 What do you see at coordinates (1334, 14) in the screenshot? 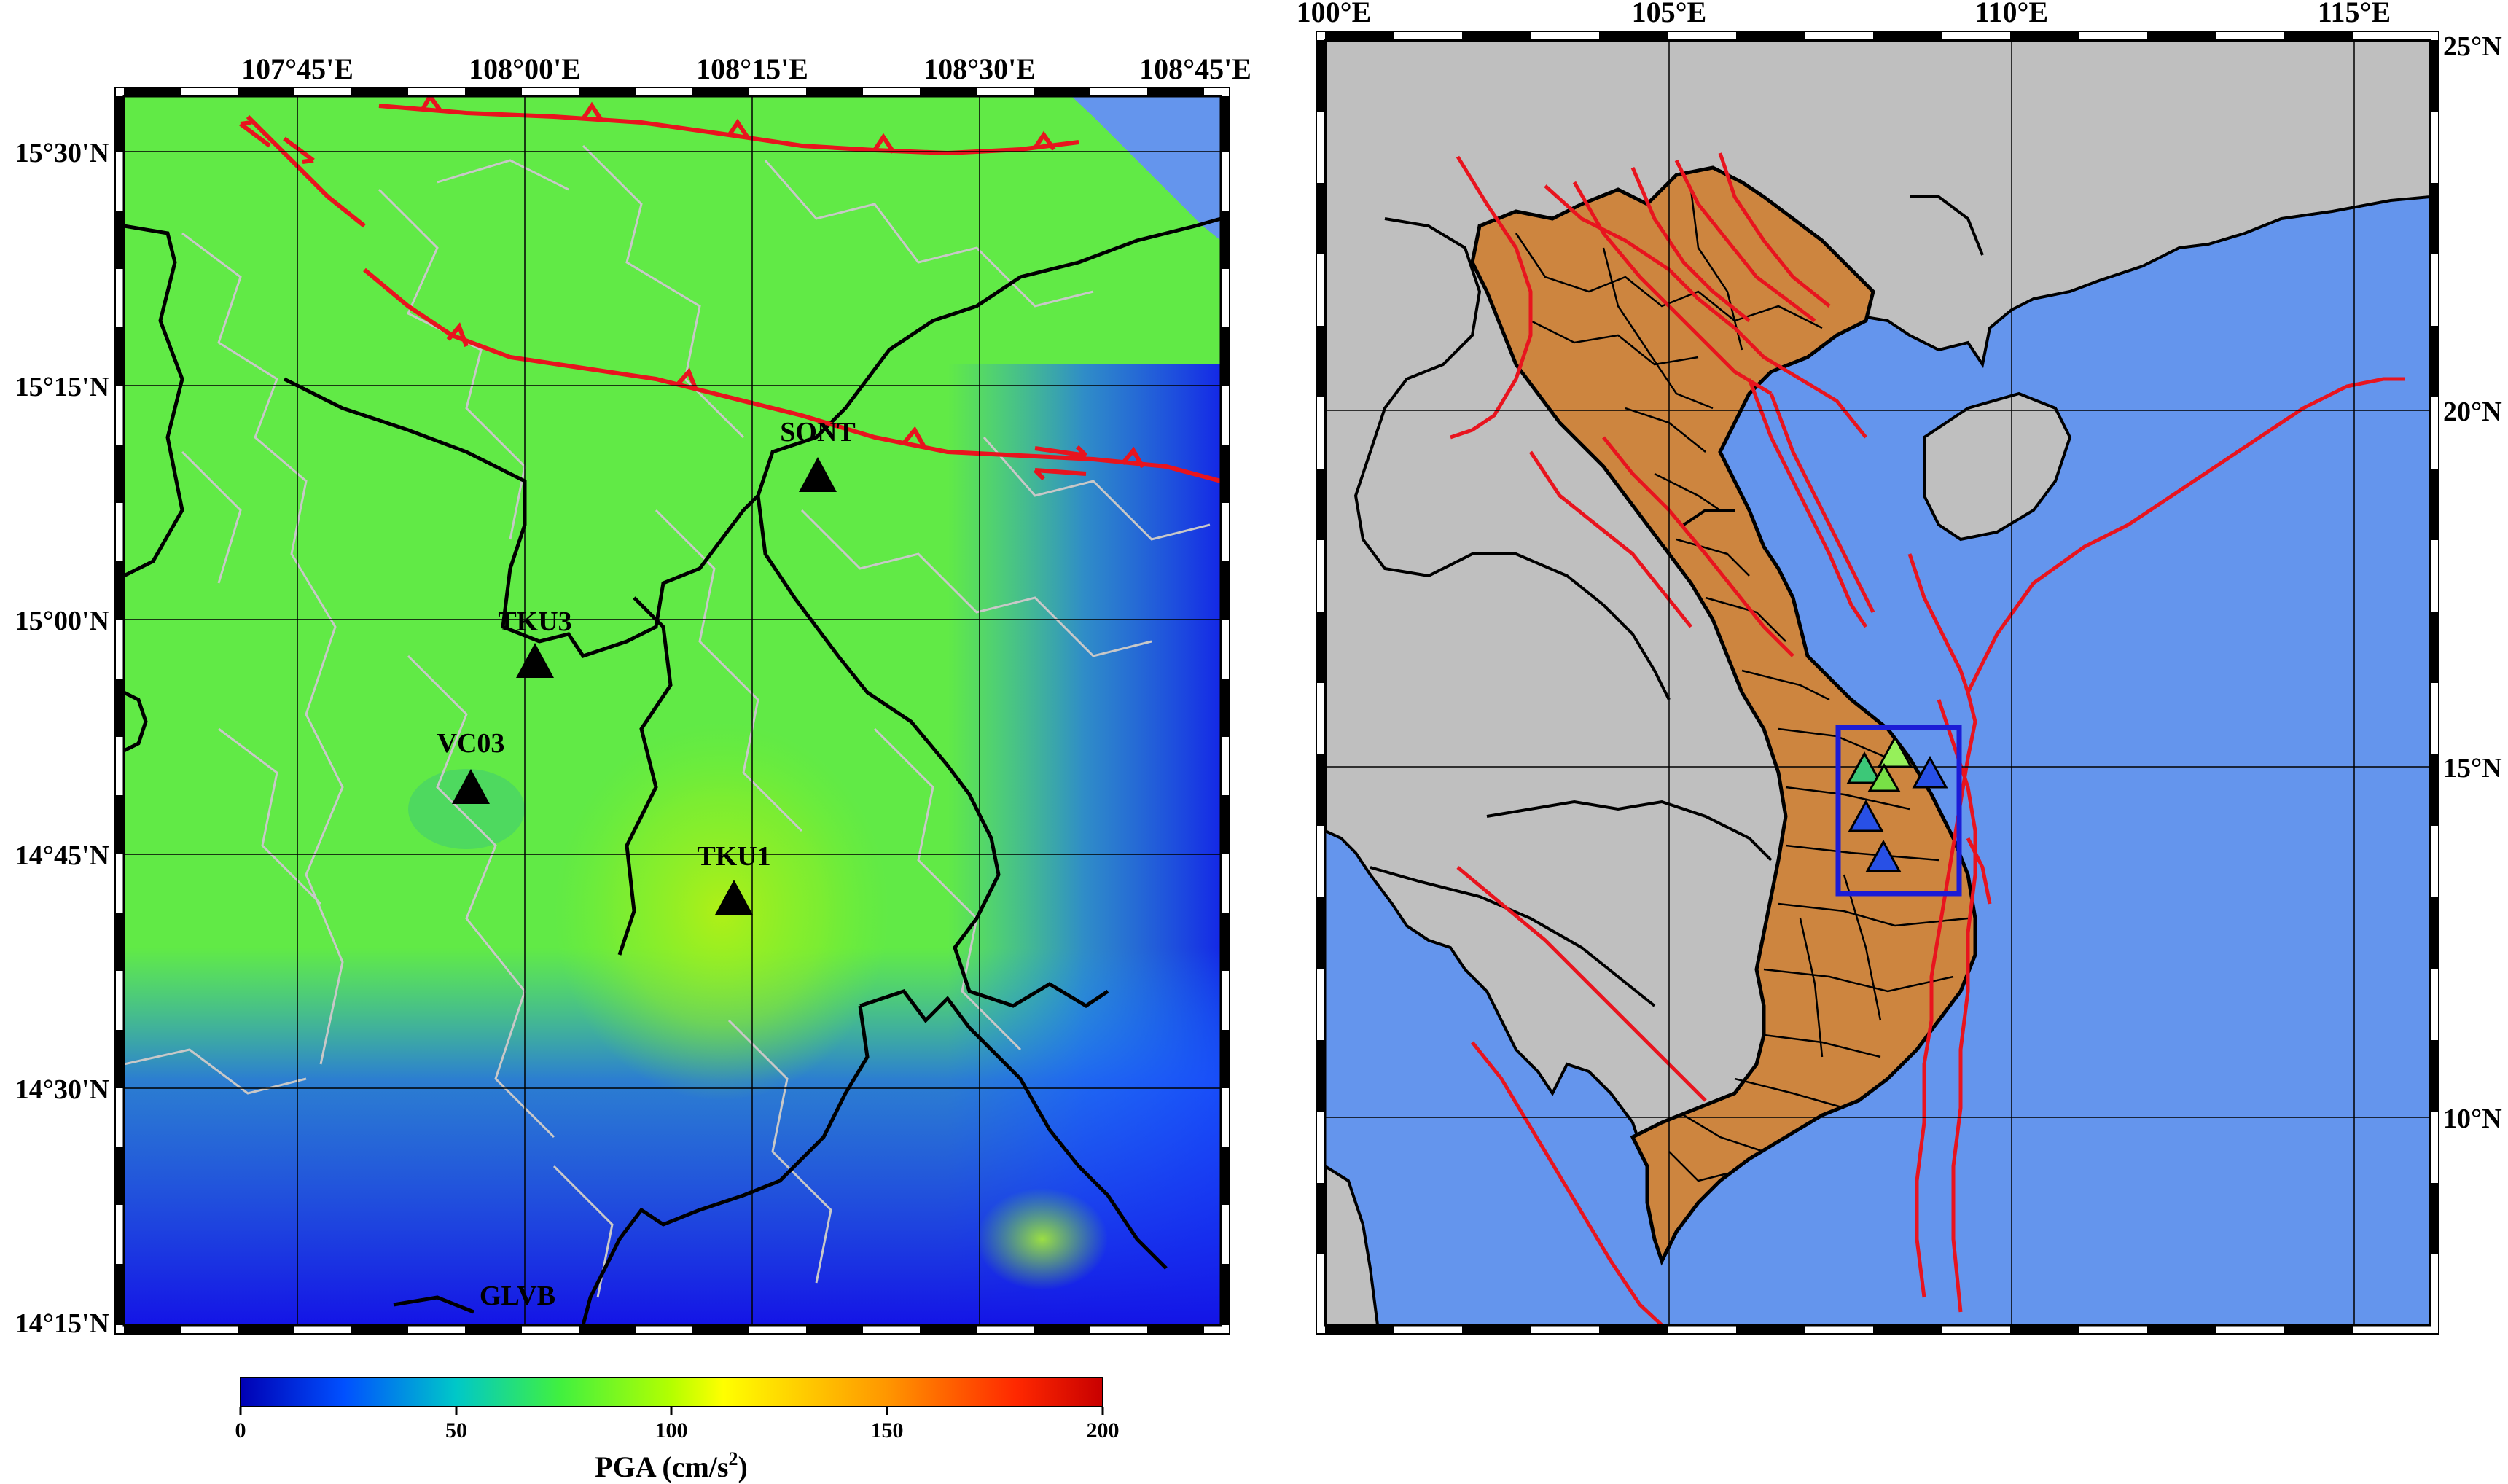
I see `lon-tick-label: 100°E` at bounding box center [1334, 14].